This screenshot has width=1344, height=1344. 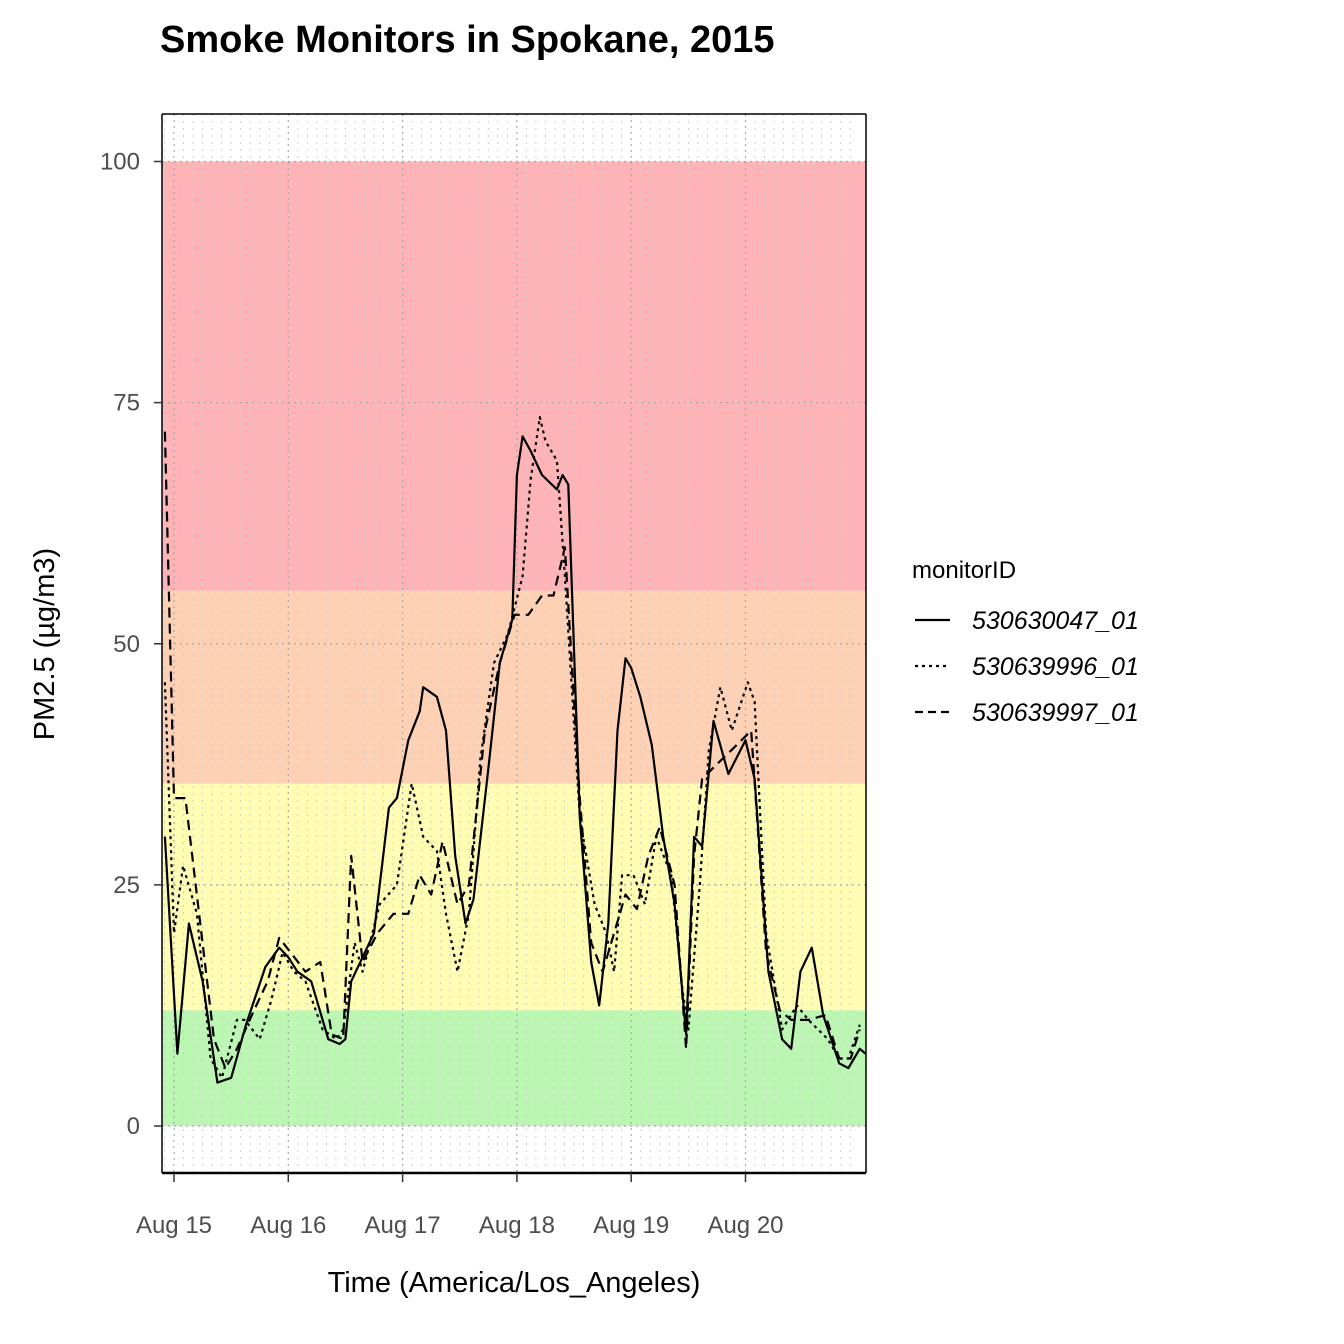 What do you see at coordinates (403, 1225) in the screenshot?
I see `x-tick-label-2: Aug 17` at bounding box center [403, 1225].